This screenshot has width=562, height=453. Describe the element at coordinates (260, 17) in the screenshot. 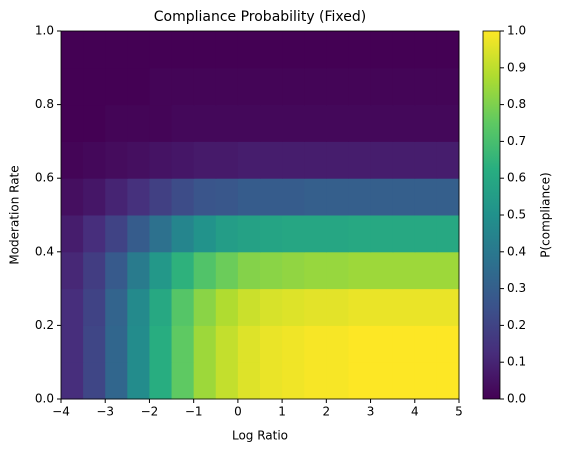

I see `chart-title: Compliance Probability (Fixed)` at that location.